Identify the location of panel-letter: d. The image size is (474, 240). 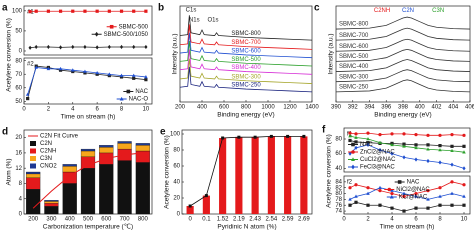
(5, 132).